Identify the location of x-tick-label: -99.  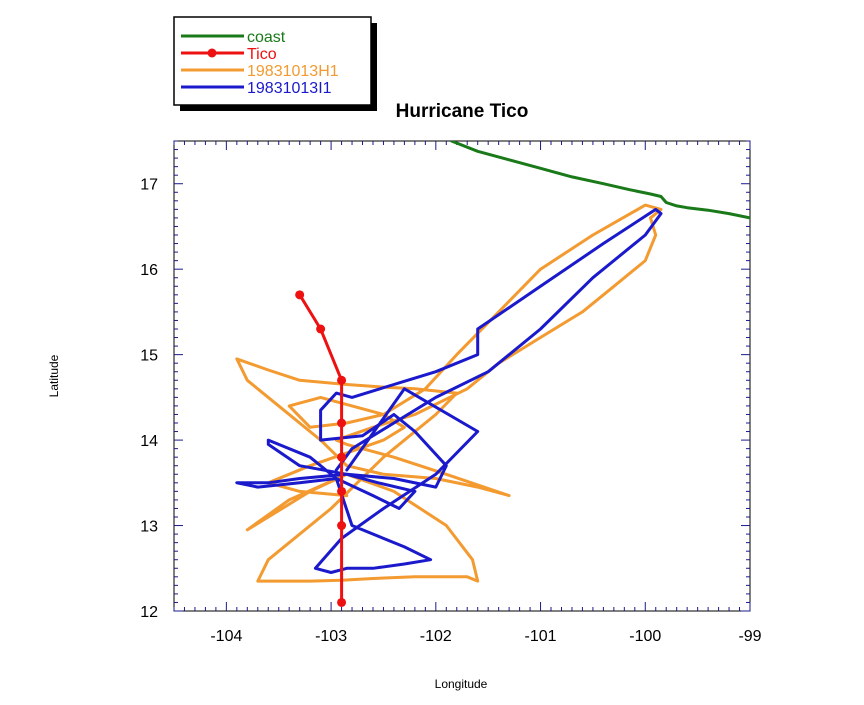
(749, 636).